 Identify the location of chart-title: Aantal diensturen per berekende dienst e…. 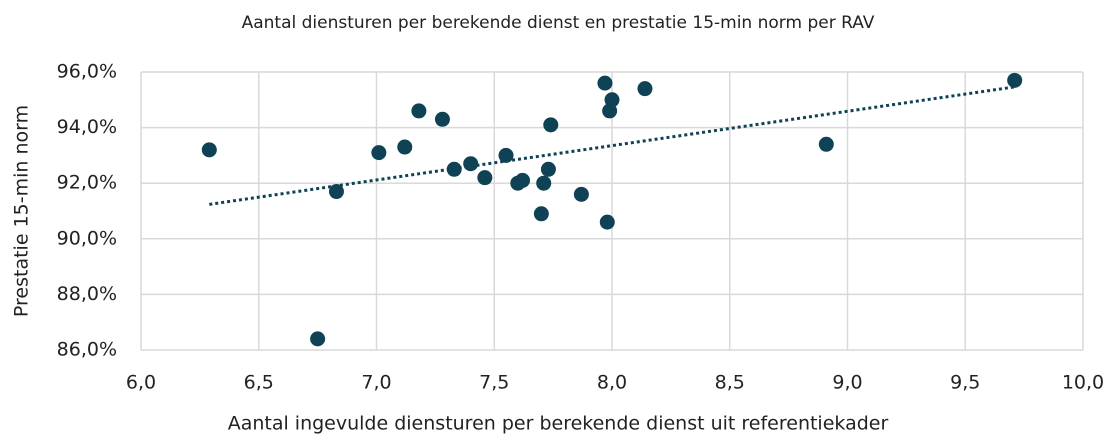
(558, 23).